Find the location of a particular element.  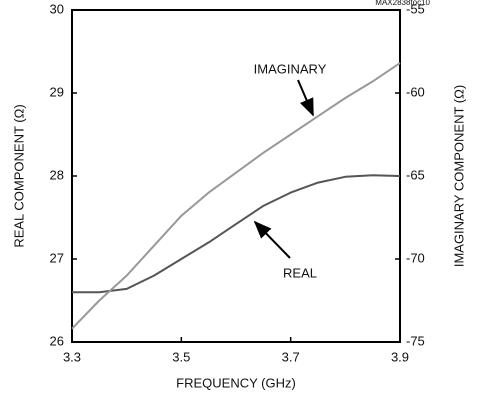

real-arrow is located at coordinates (272, 239).